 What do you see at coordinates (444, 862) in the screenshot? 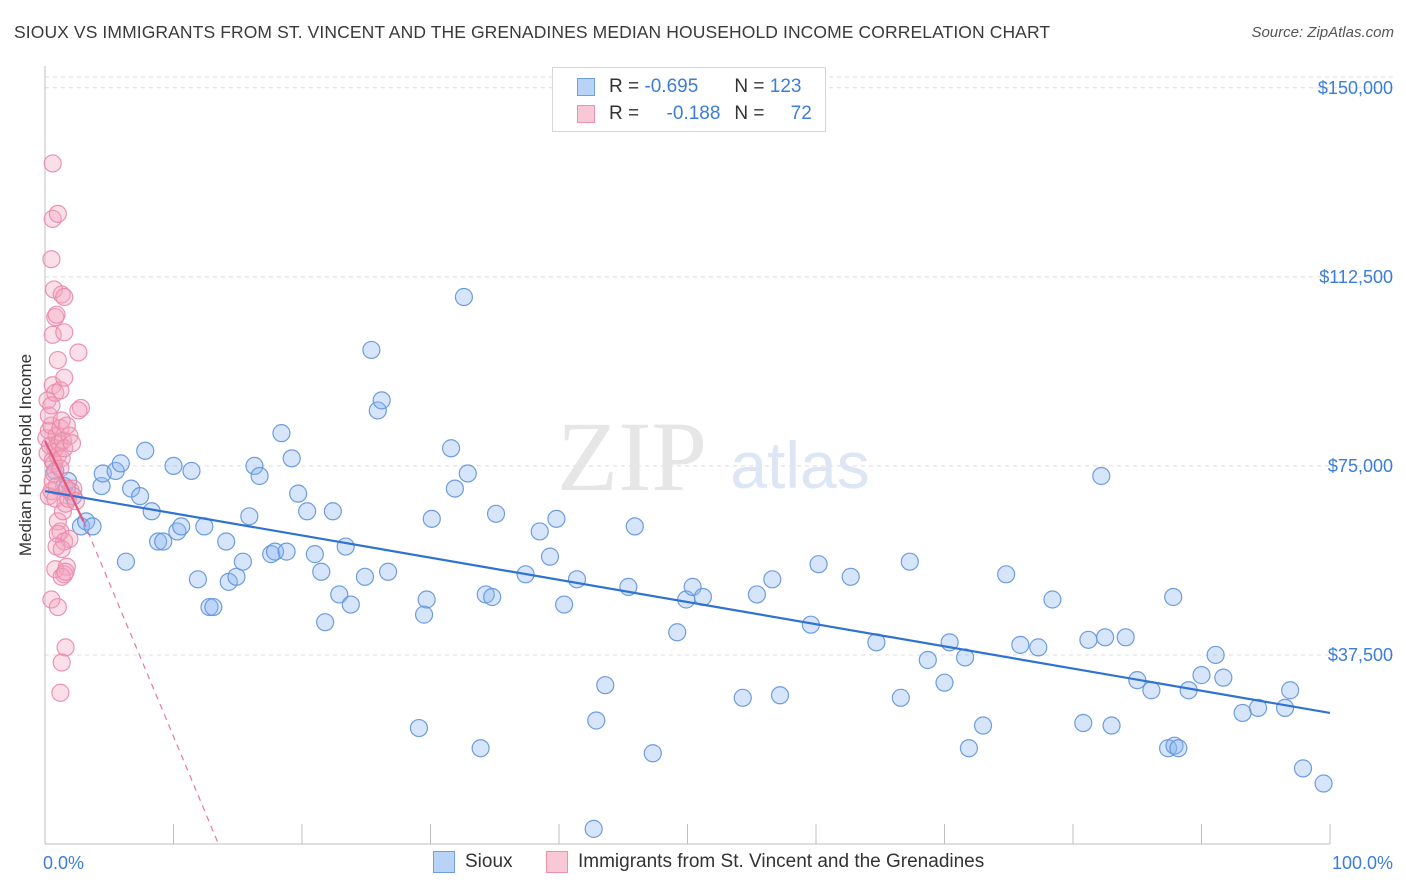
I see `legend-swatch-sioux` at bounding box center [444, 862].